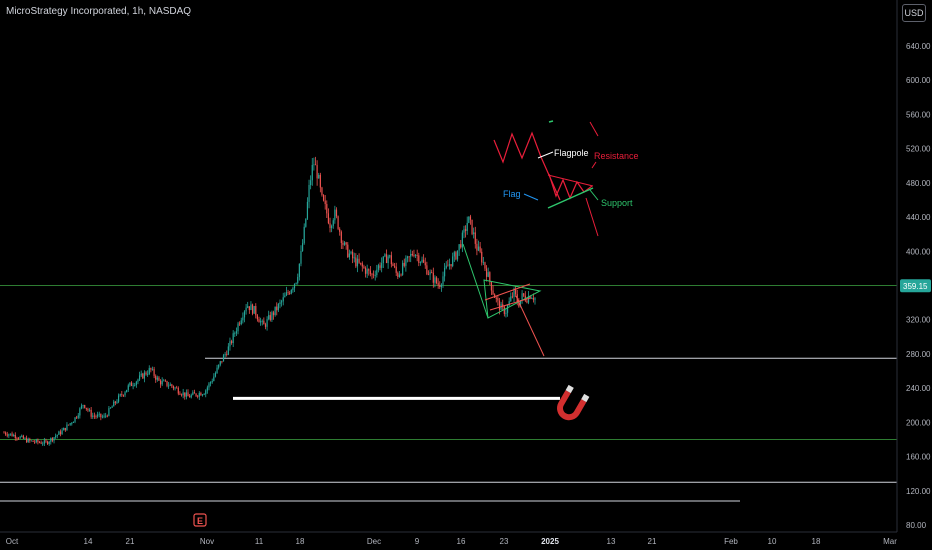 The height and width of the screenshot is (550, 932). I want to click on price-tick-label: 520.00, so click(918, 149).